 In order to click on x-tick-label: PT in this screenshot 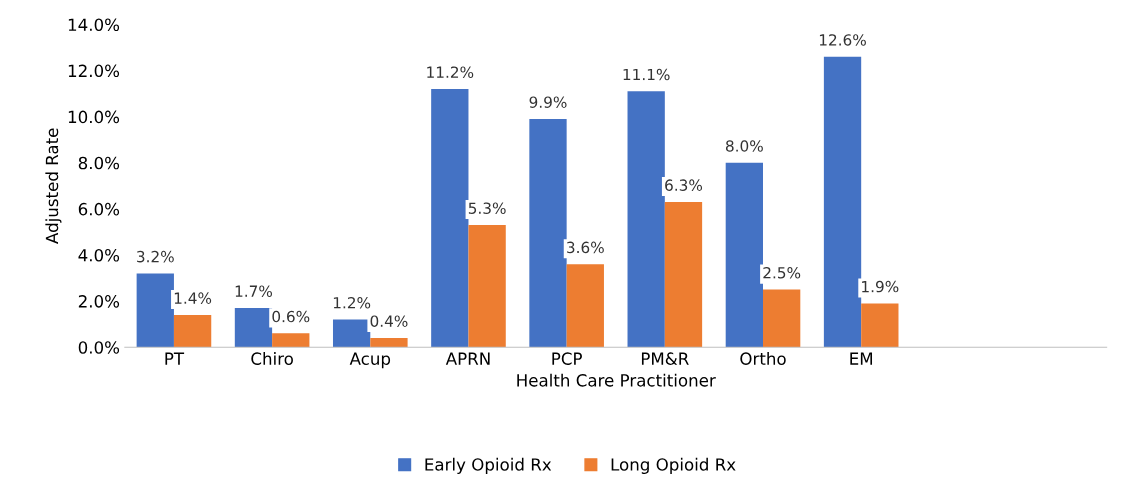, I will do `click(175, 358)`.